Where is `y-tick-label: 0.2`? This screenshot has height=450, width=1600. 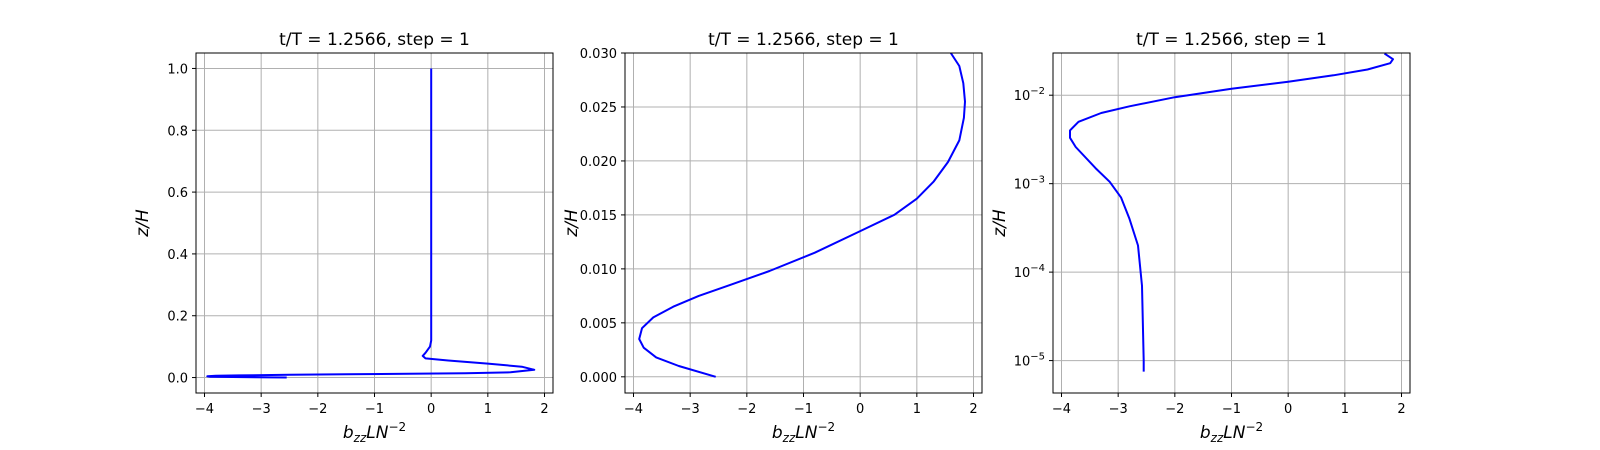 y-tick-label: 0.2 is located at coordinates (177, 317).